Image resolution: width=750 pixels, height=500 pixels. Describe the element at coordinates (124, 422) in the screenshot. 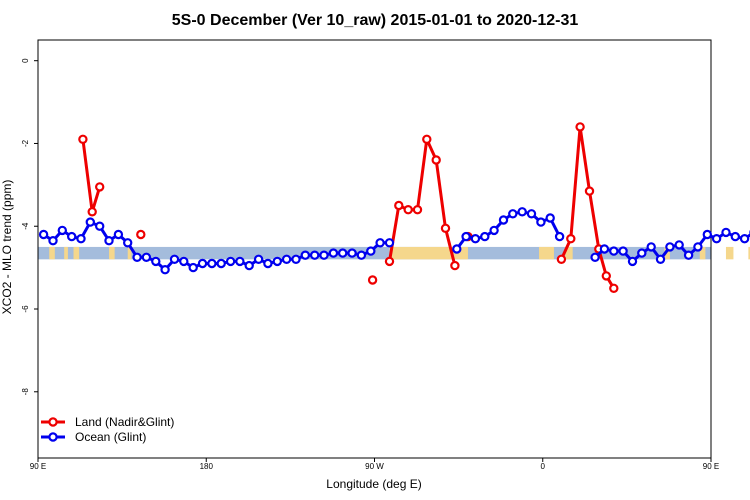

I see `land-legend-label: Land (Nadir&Glint)` at that location.